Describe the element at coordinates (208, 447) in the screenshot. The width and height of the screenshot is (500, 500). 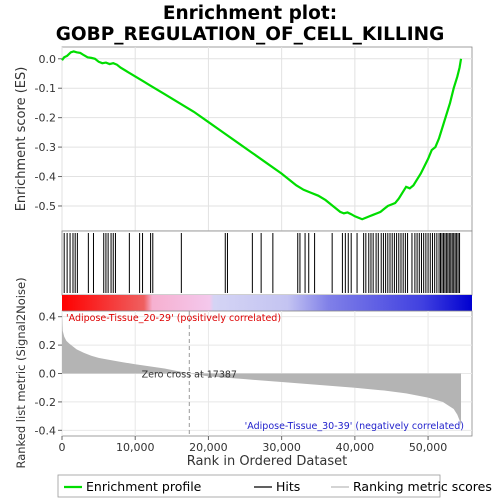
I see `x-tick-label: 20,000` at that location.